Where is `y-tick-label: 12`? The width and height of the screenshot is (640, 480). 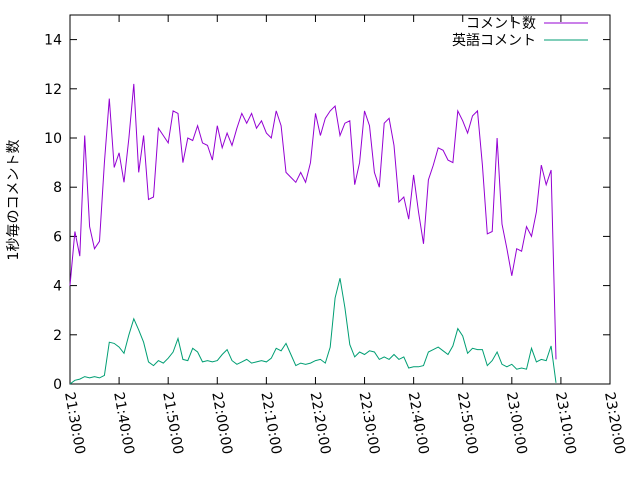 y-tick-label: 12 is located at coordinates (53, 90).